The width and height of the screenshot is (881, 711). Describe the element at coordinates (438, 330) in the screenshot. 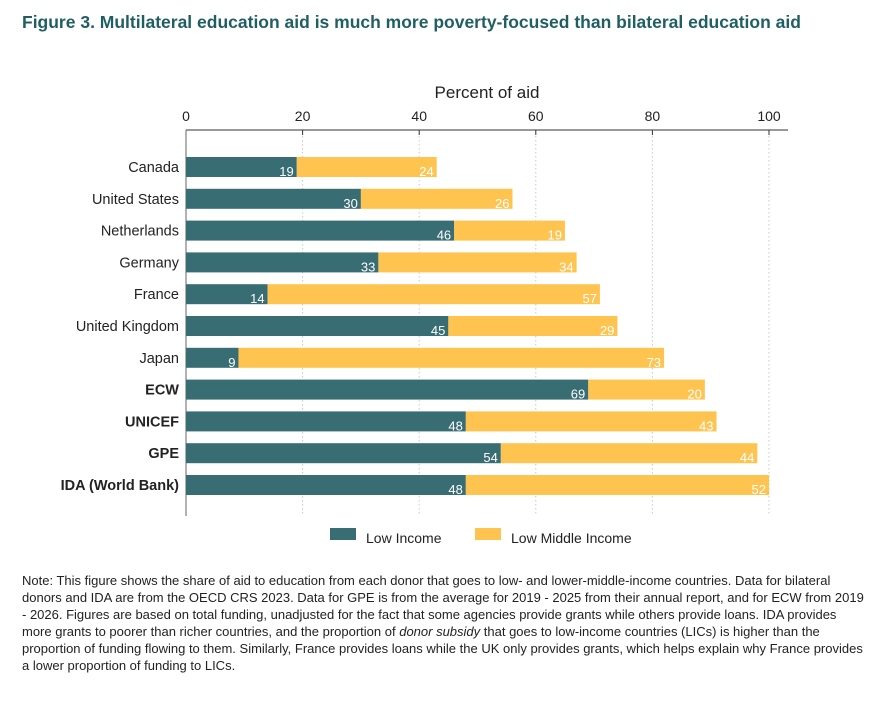

I see `data-label: 45` at that location.